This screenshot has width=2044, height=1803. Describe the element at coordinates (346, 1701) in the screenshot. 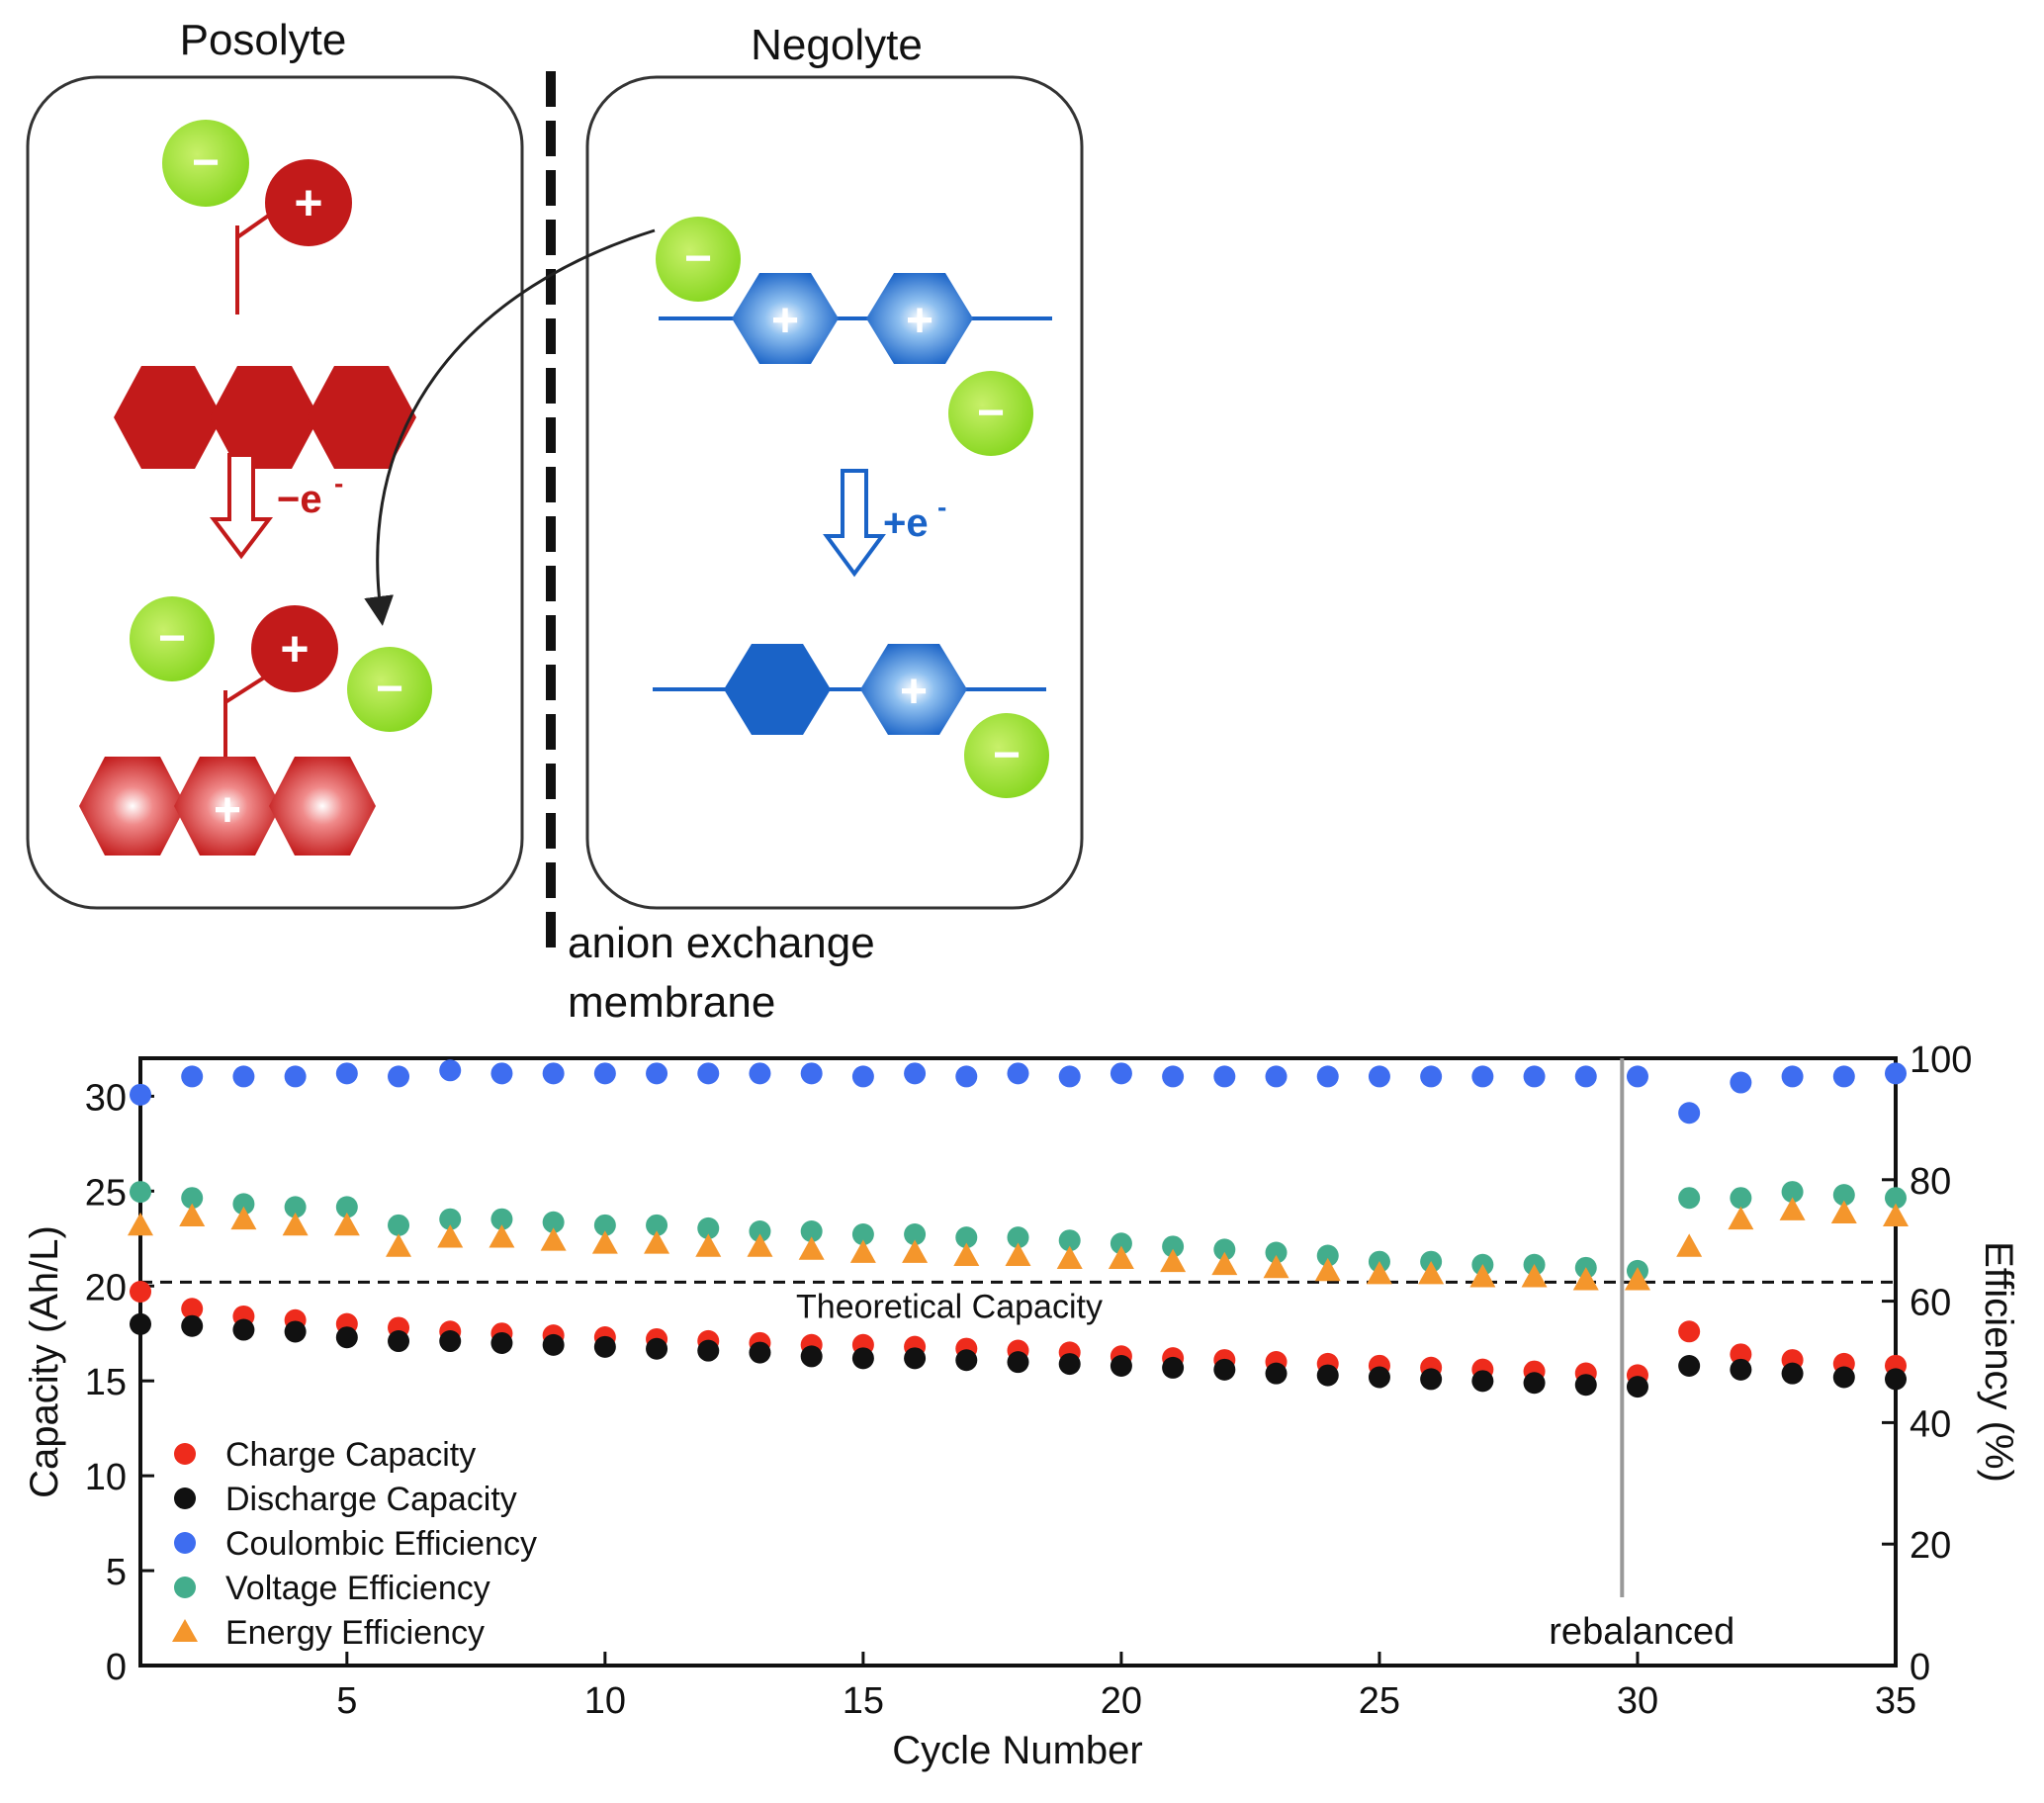

I see `x-tick-label: 5` at that location.